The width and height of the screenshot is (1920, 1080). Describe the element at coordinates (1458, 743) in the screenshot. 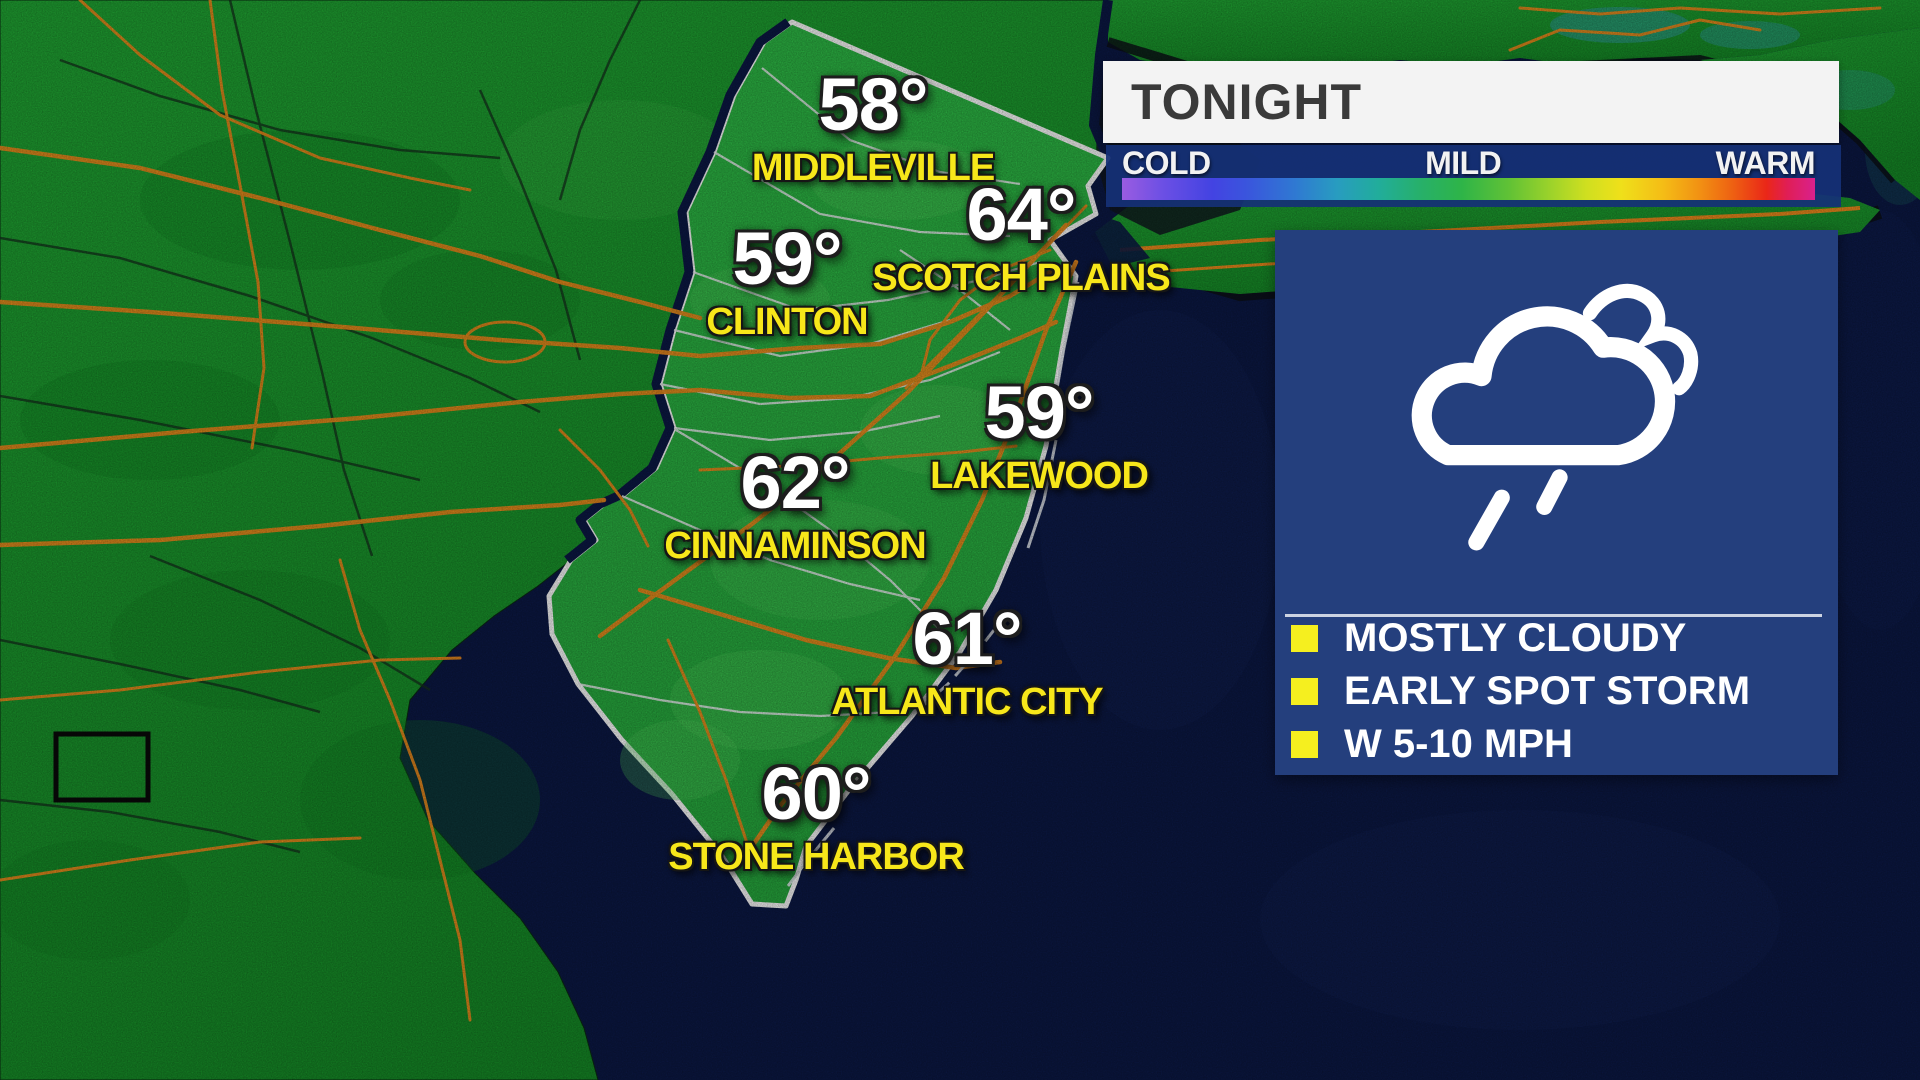

I see `condition-text: W 5-10 MPH` at that location.